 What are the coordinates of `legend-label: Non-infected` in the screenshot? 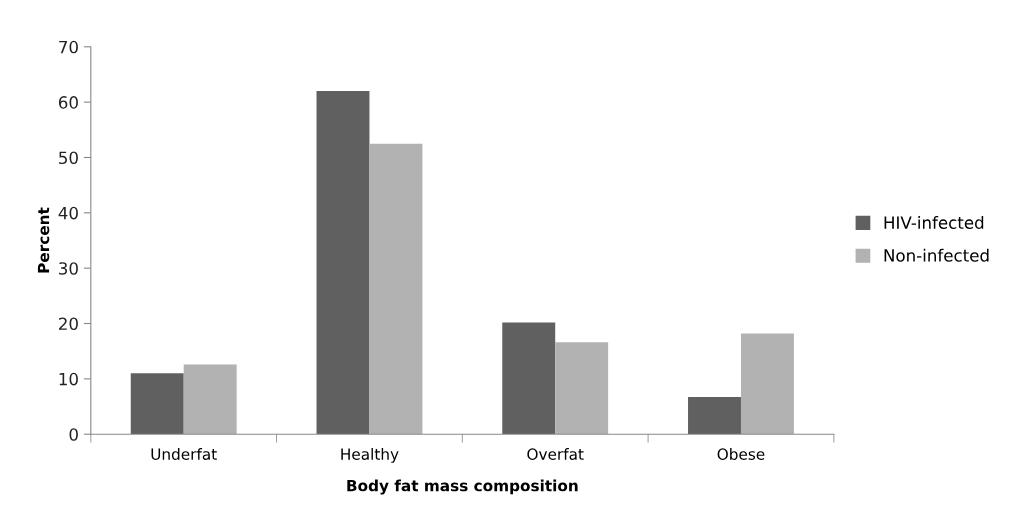 It's located at (936, 255).